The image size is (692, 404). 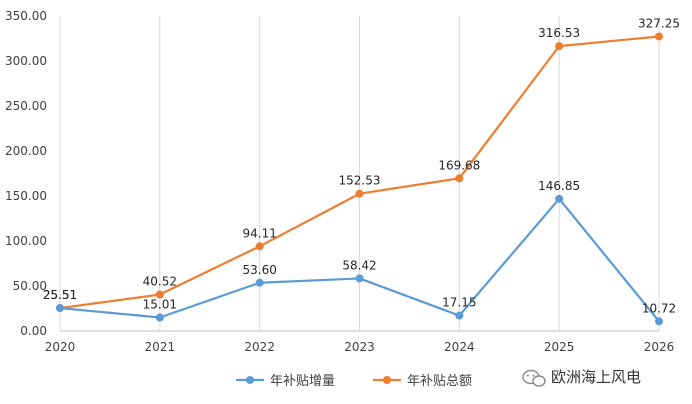 I want to click on wechat-icon, so click(x=534, y=378).